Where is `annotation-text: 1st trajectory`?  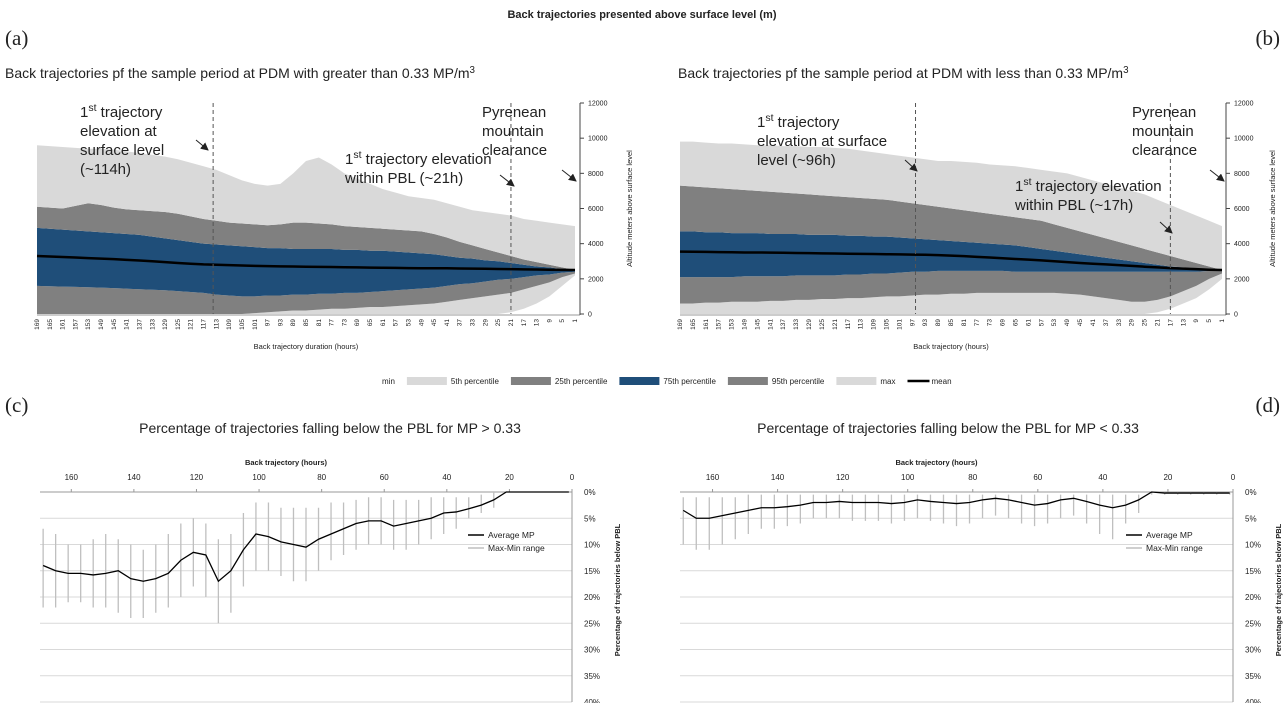
annotation-text: 1st trajectory is located at coordinates (798, 121).